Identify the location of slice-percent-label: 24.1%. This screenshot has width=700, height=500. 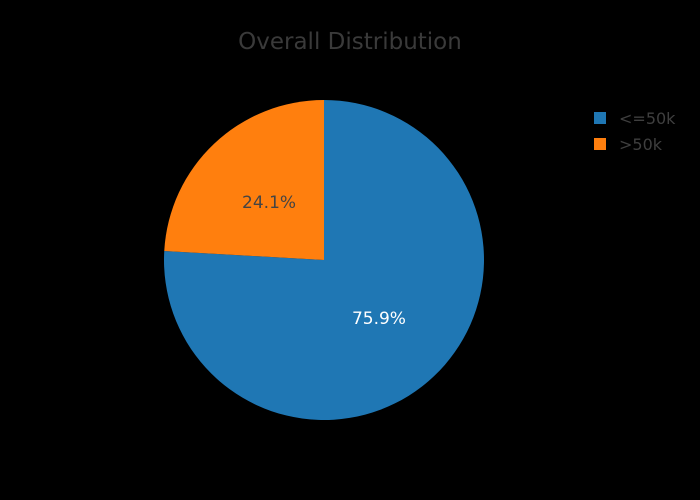
(269, 203).